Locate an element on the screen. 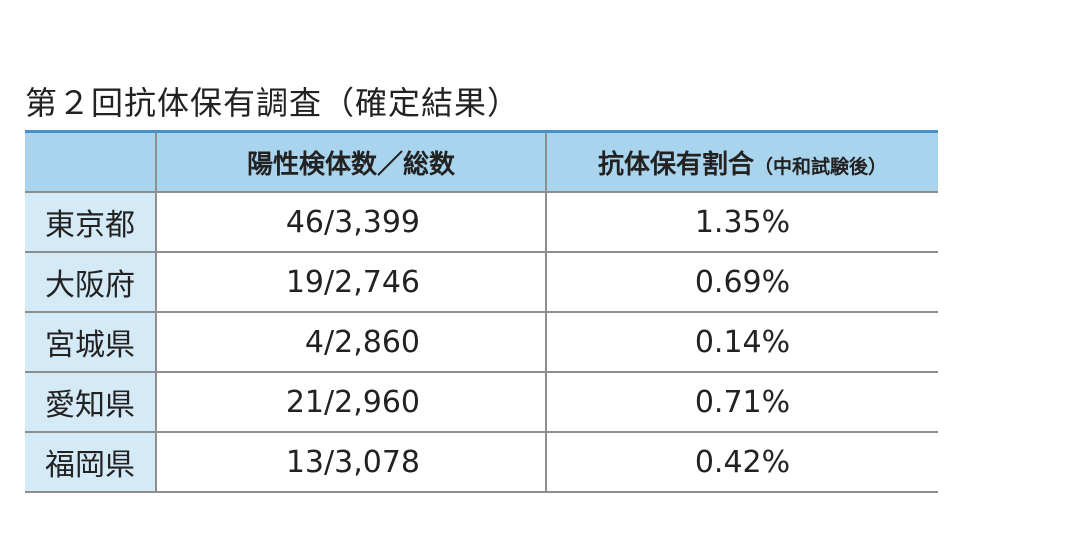 The width and height of the screenshot is (1078, 547). table-row: 宮城県 4/2,860 0.14% is located at coordinates (481, 342).